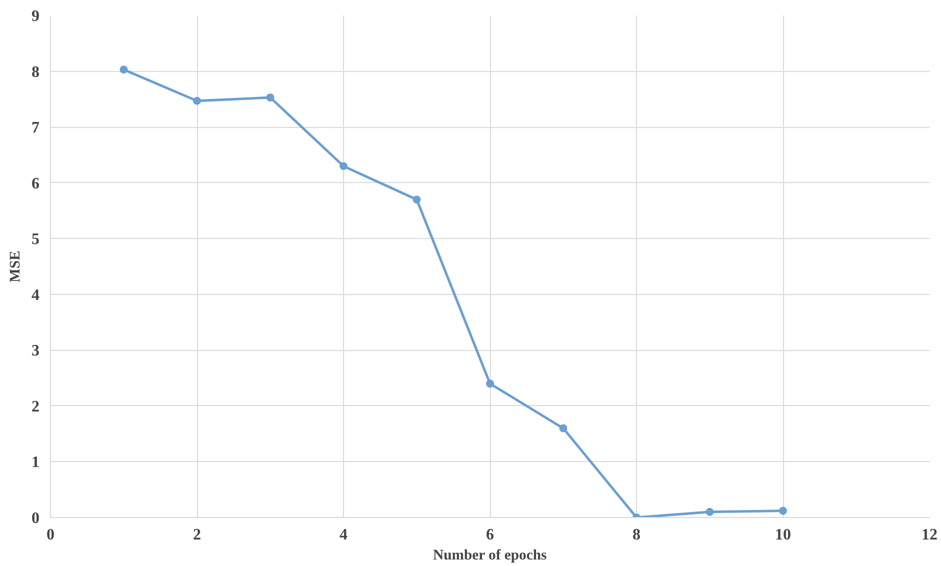 The width and height of the screenshot is (941, 566). What do you see at coordinates (490, 535) in the screenshot?
I see `x-tick-label: 6` at bounding box center [490, 535].